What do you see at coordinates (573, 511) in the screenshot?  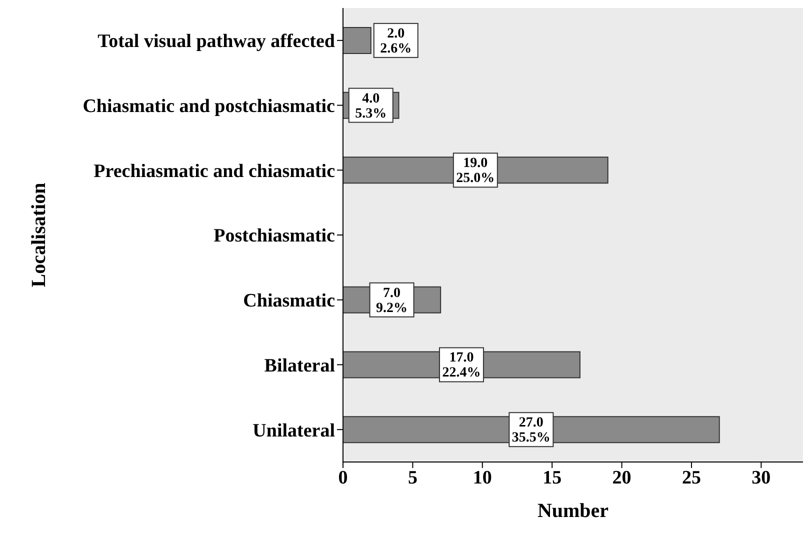 I see `x-axis-title: Number` at bounding box center [573, 511].